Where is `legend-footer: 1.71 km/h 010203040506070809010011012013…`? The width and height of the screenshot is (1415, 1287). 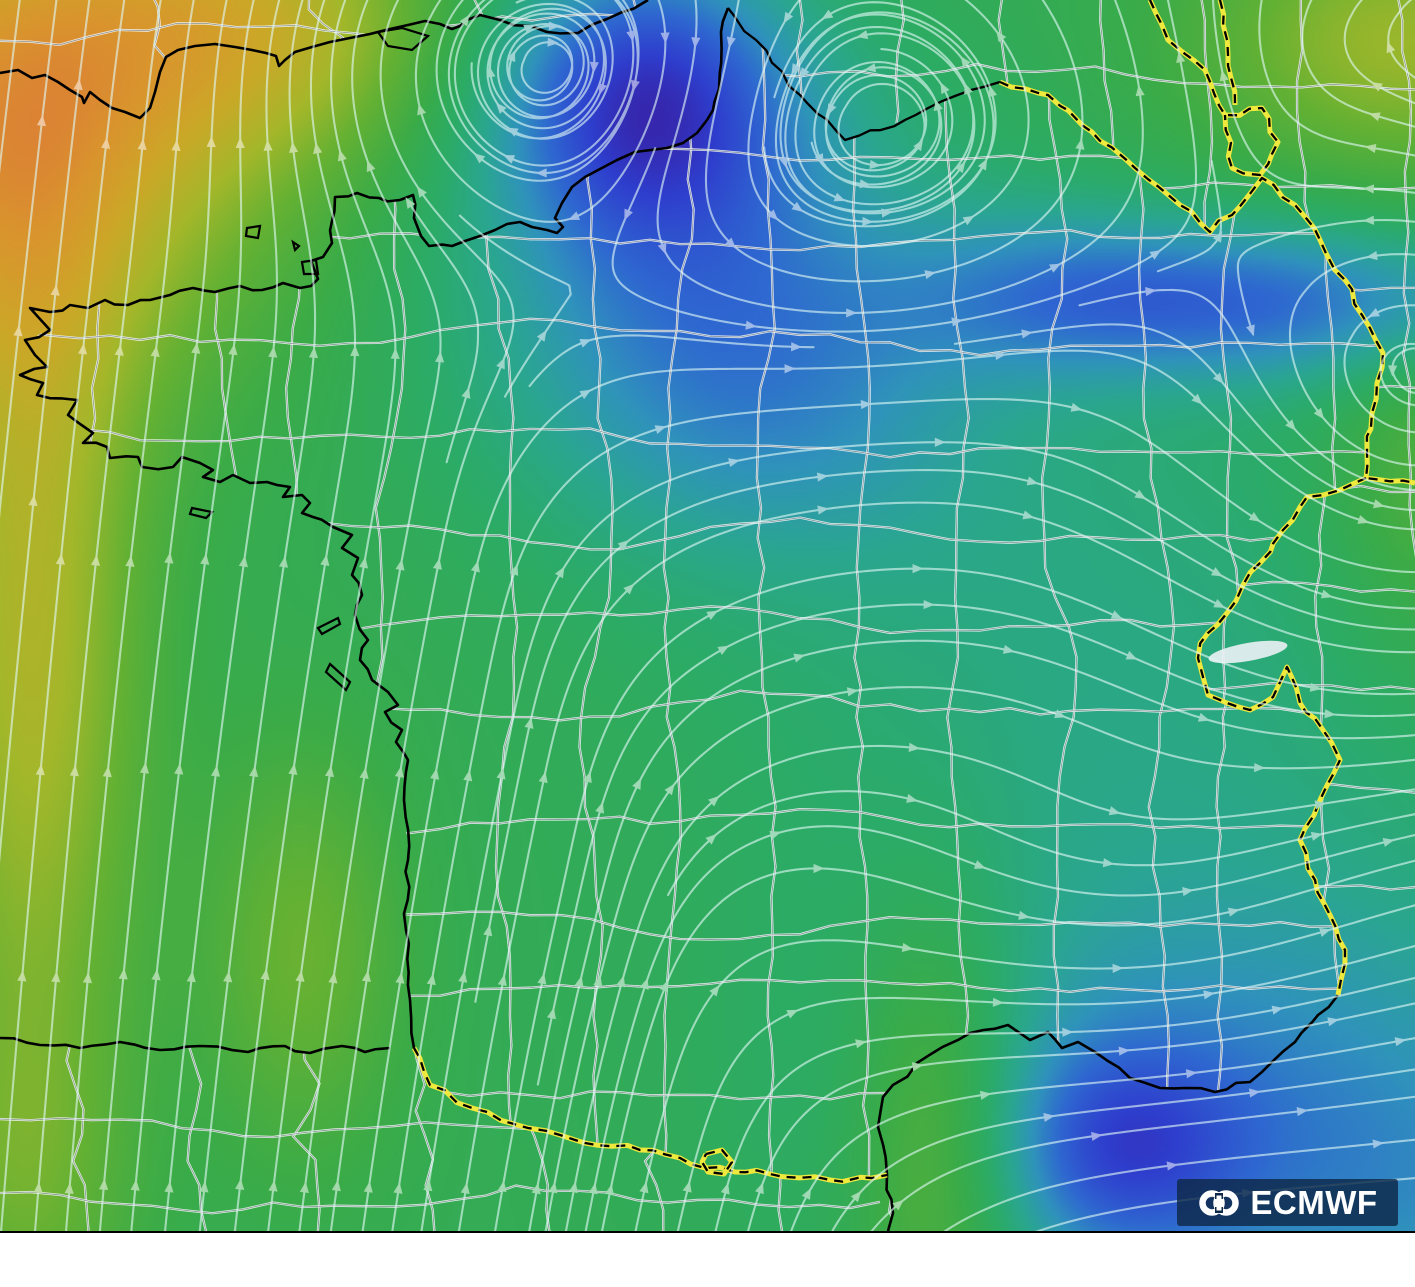 legend-footer: 1.71 km/h 010203040506070809010011012013… is located at coordinates (707, 1260).